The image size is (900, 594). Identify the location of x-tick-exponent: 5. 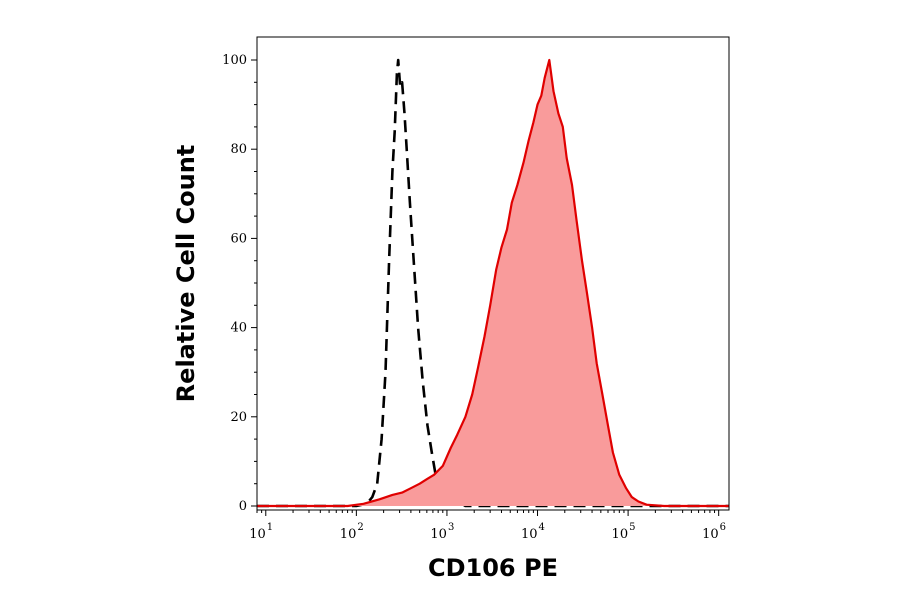
(632, 527).